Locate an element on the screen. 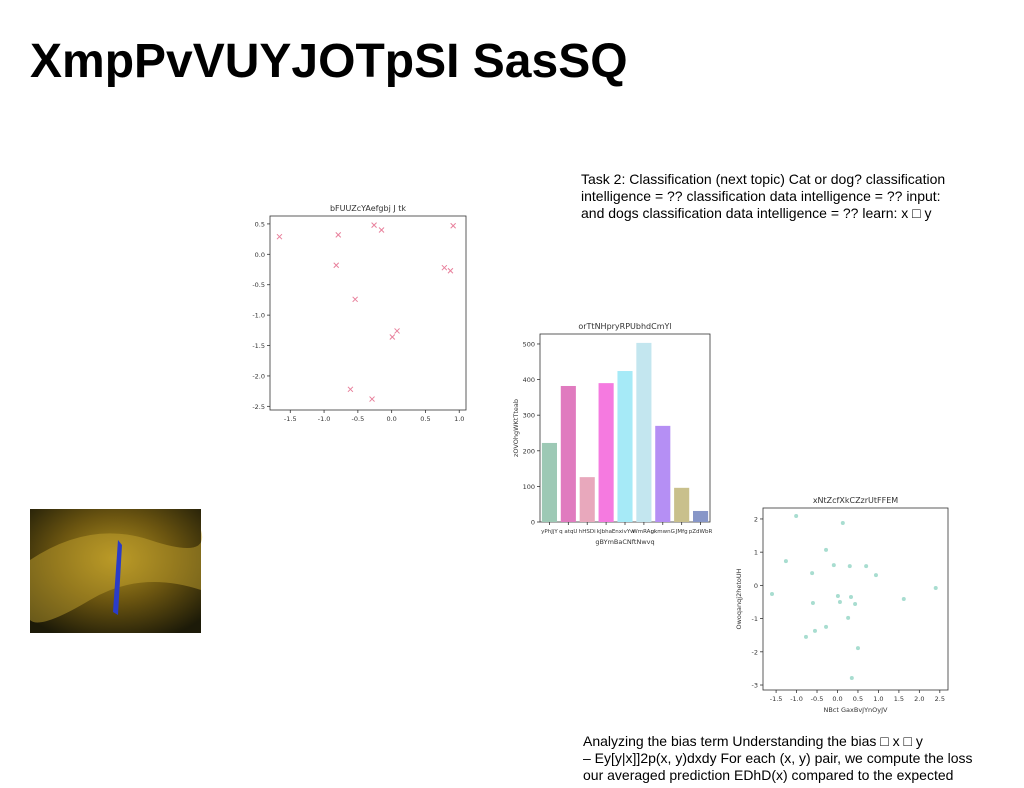 The height and width of the screenshot is (788, 1024). y-axis-label: Owoqanqj2hetoUH is located at coordinates (739, 598).